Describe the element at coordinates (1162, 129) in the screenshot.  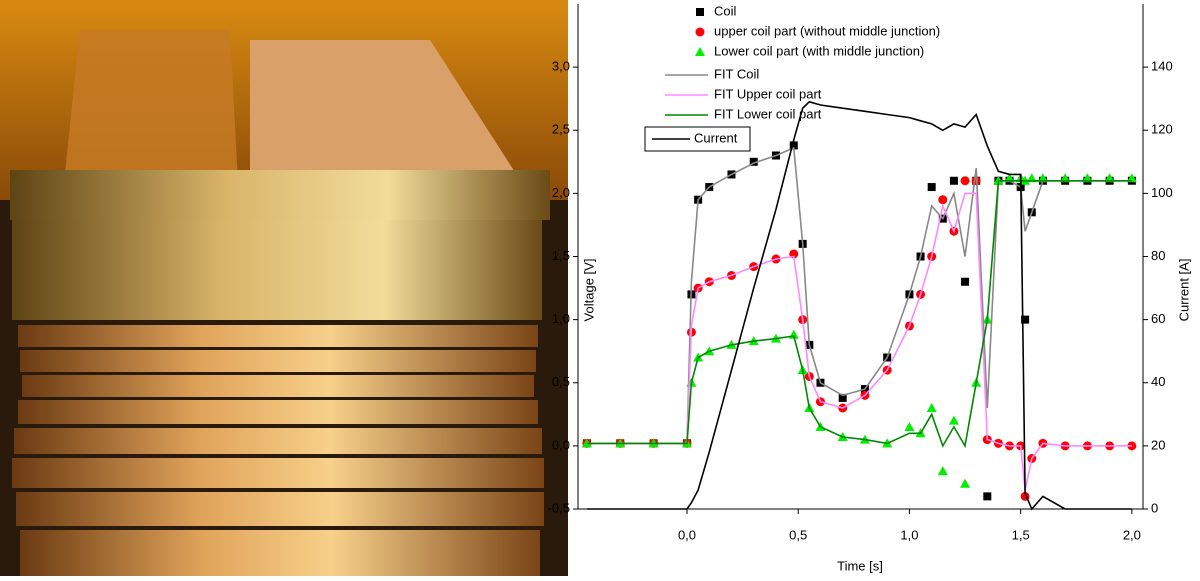
I see `y2-tick-label: 120` at that location.